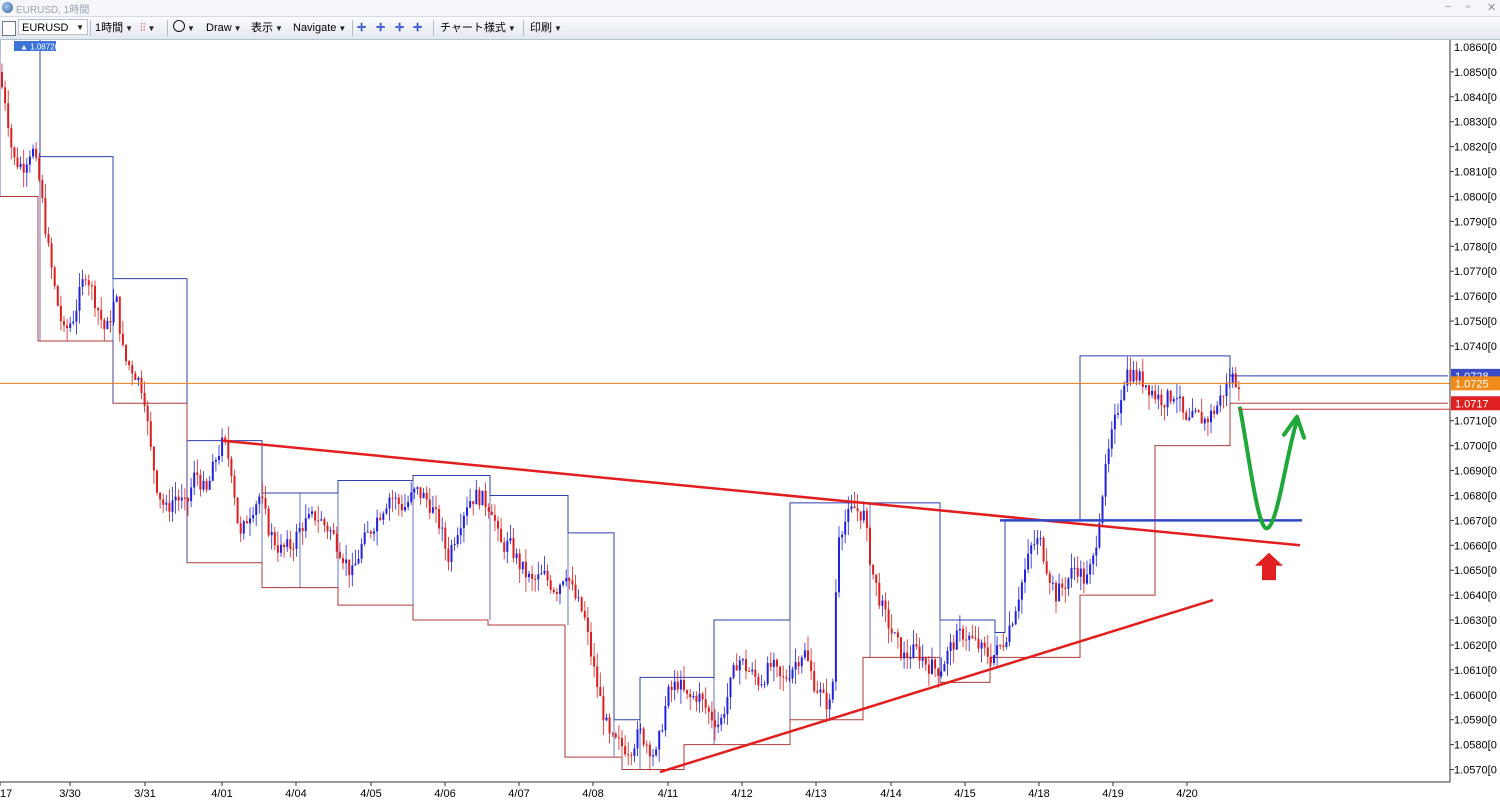  What do you see at coordinates (1475, 671) in the screenshot?
I see `price-axis-label: 1.0610[0` at bounding box center [1475, 671].